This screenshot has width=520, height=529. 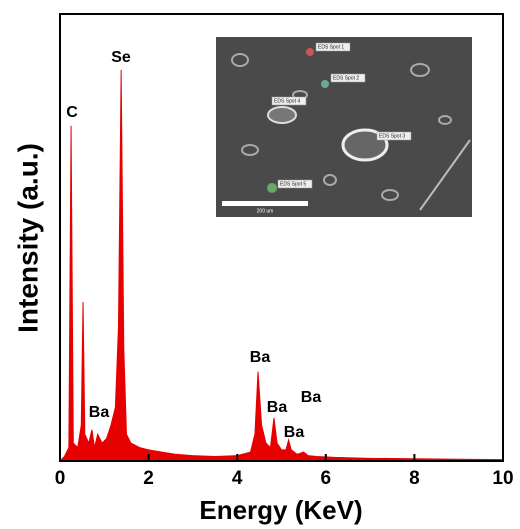 I want to click on peak-label: Se, so click(x=121, y=57).